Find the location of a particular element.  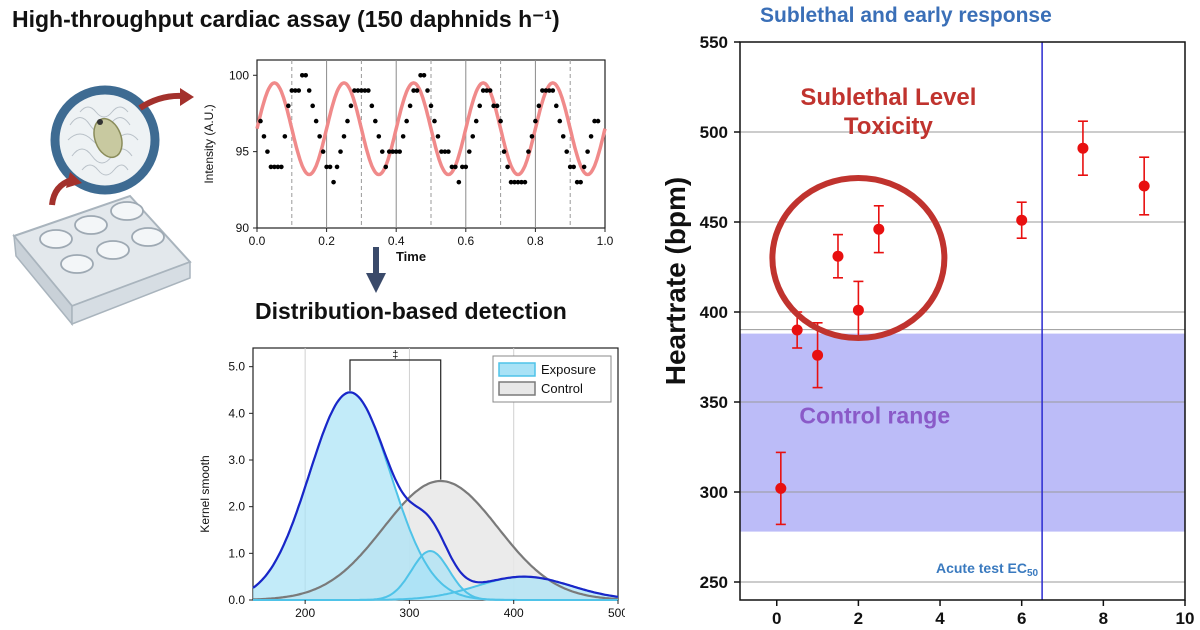

y-tick-label: 4.0 is located at coordinates (236, 413).